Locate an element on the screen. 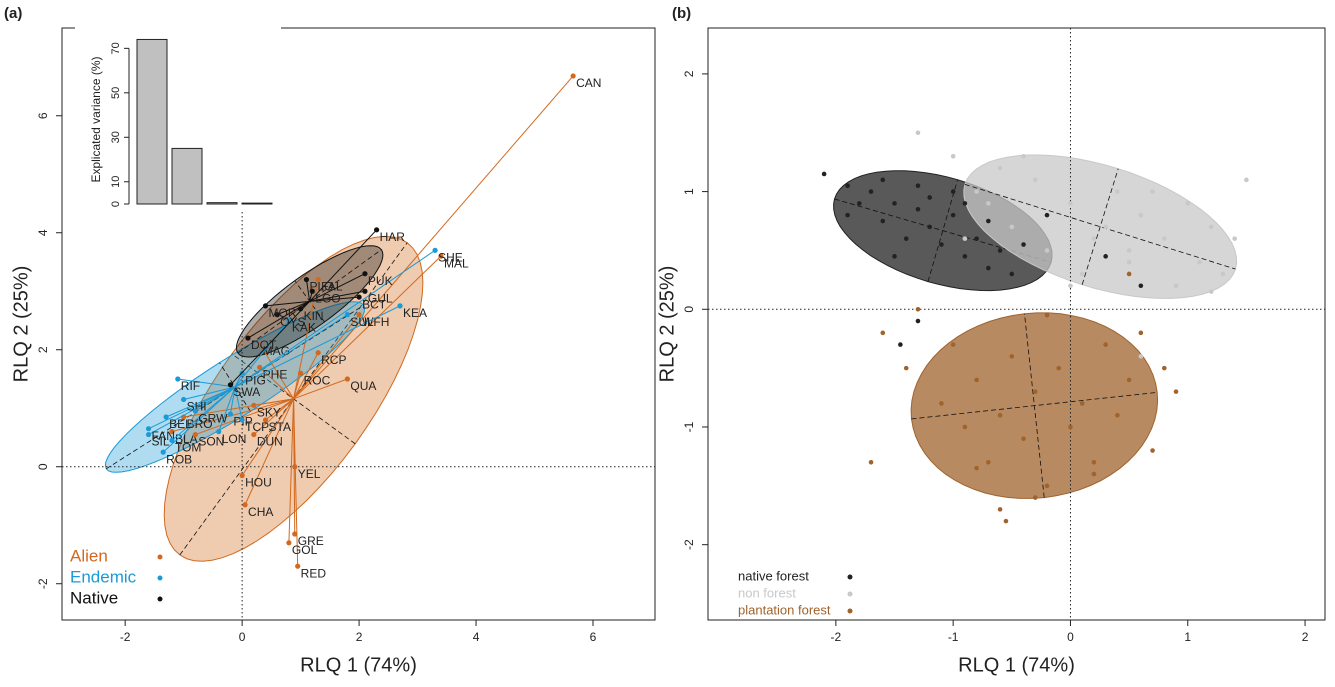 Image resolution: width=1335 pixels, height=687 pixels. y-tick-label: -2 is located at coordinates (689, 544).